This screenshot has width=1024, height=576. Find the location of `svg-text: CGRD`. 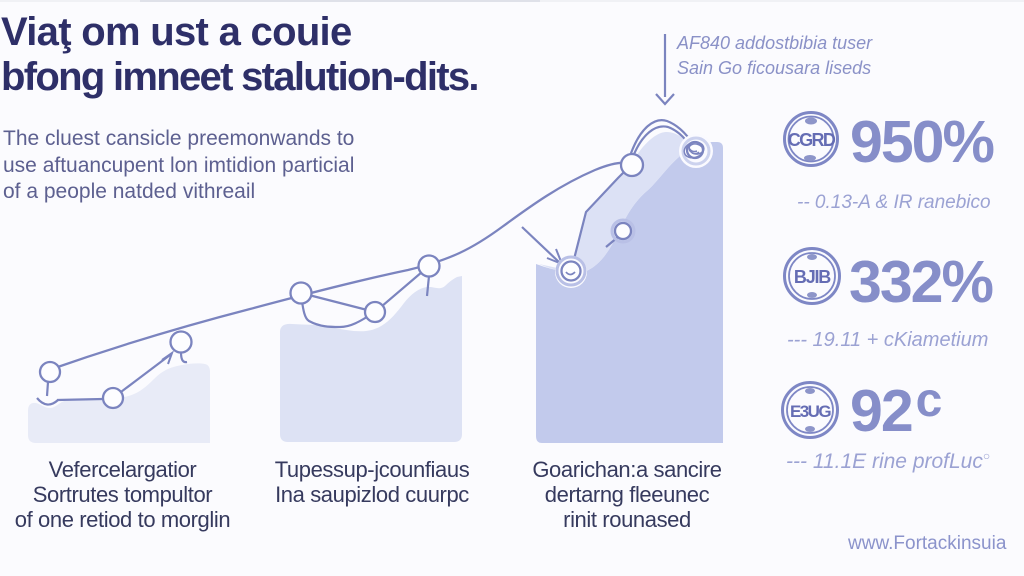

svg-text: CGRD is located at coordinates (812, 140).